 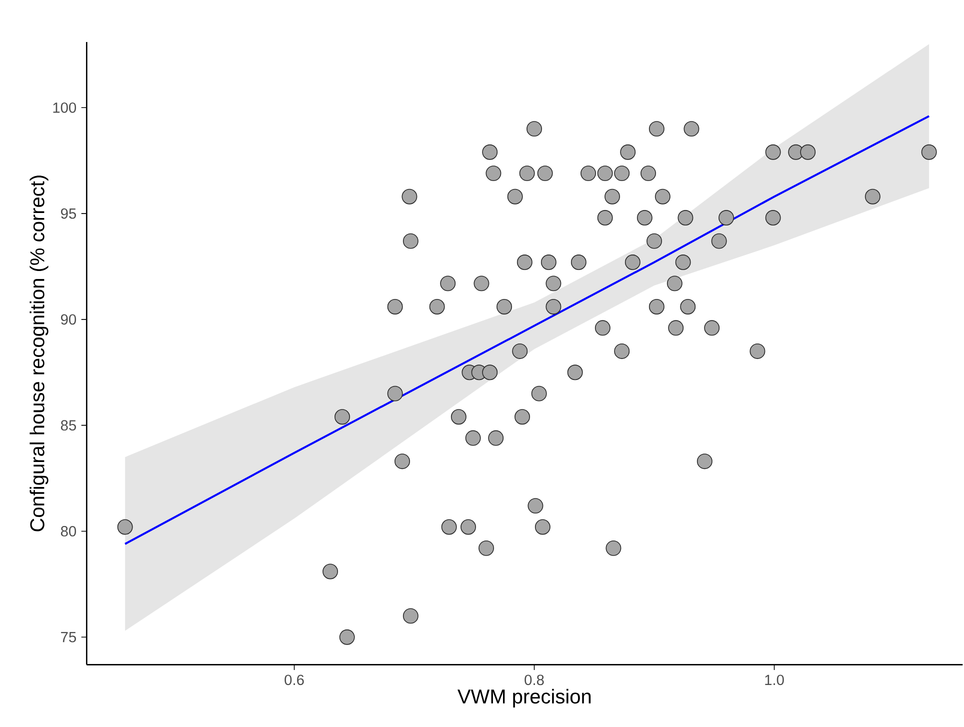 I want to click on y-axis-title: Configural house recognition (% correct), so click(x=39, y=354).